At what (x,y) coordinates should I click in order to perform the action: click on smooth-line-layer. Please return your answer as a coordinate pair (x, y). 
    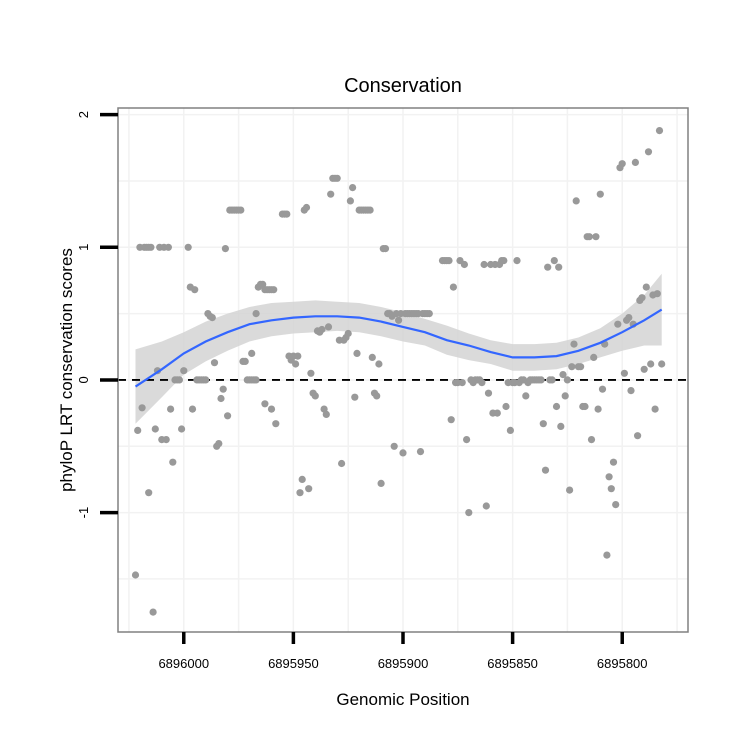
    Looking at the image, I should click on (398, 348).